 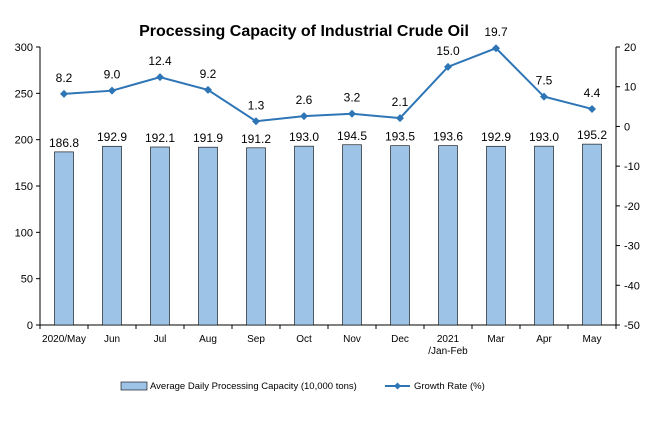 What do you see at coordinates (208, 138) in the screenshot?
I see `capacity-value-label: 191.9` at bounding box center [208, 138].